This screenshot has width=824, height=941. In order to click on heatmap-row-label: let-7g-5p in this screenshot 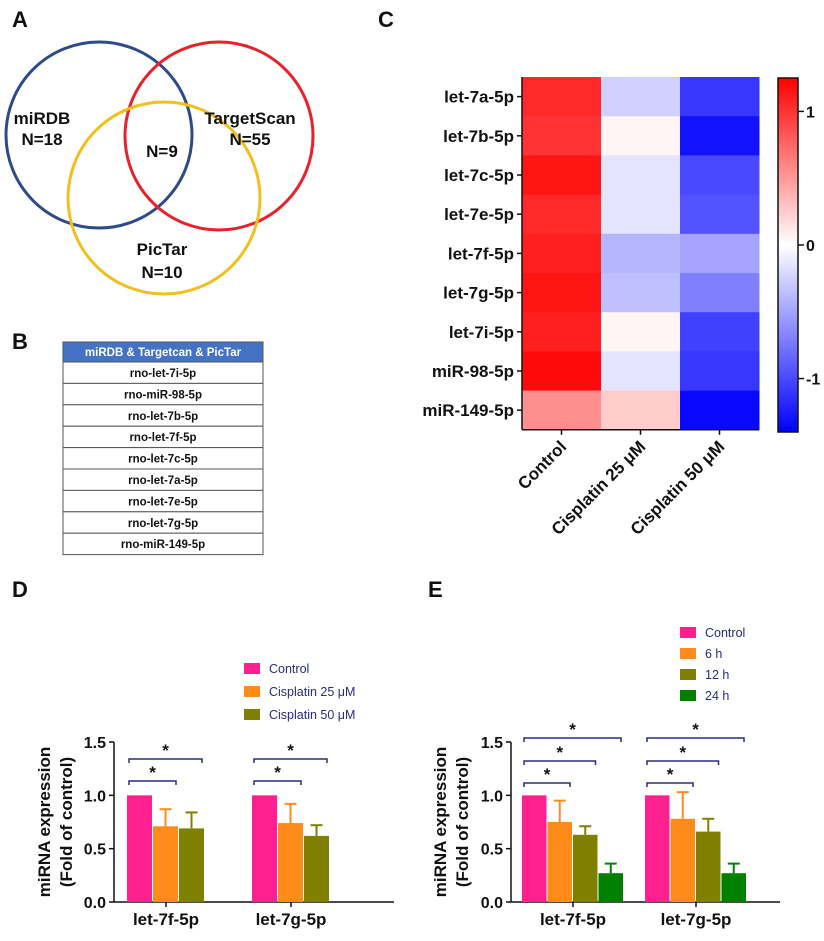, I will do `click(478, 293)`.